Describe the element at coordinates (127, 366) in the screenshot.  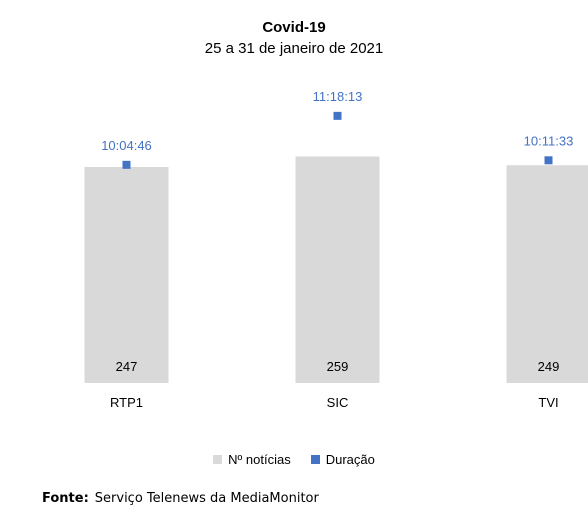
I see `bar-label-rtp1: 247` at that location.